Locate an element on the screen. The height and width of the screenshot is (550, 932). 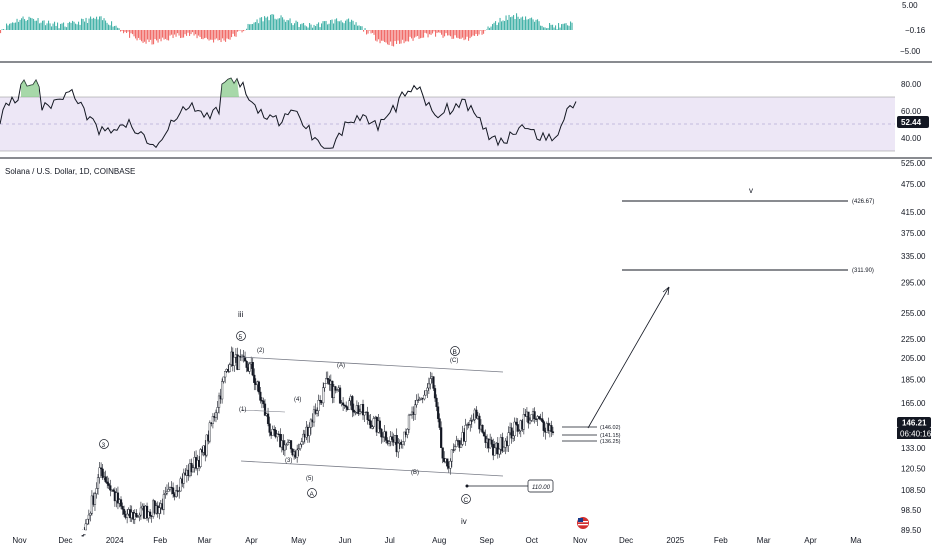
channel-lower-line is located at coordinates (372, 468).